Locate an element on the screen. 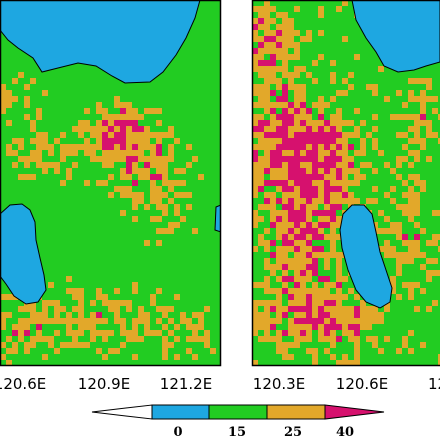  colorbar: 0 15 25 40 is located at coordinates (238, 422).